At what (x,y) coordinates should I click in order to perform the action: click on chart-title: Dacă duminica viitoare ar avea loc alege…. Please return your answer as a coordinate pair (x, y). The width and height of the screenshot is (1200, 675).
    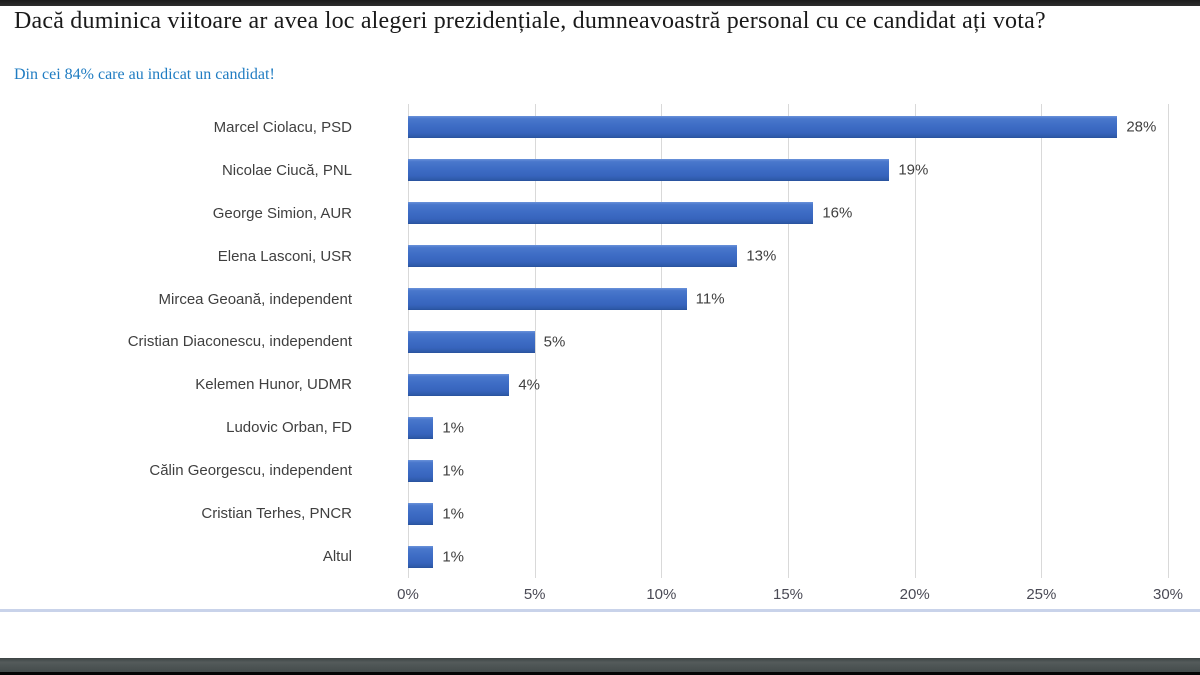
    Looking at the image, I should click on (530, 21).